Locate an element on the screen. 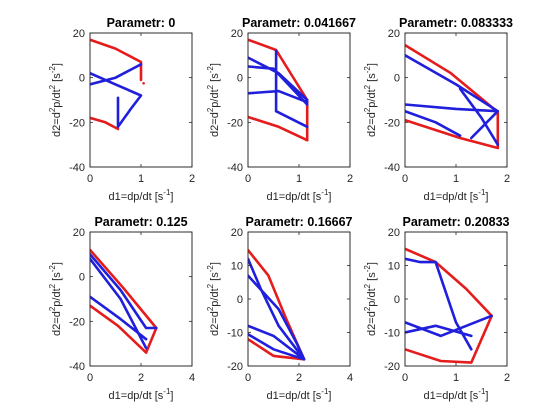 The image size is (560, 420). subplot-title: Parametr: 0.041667 is located at coordinates (299, 23).